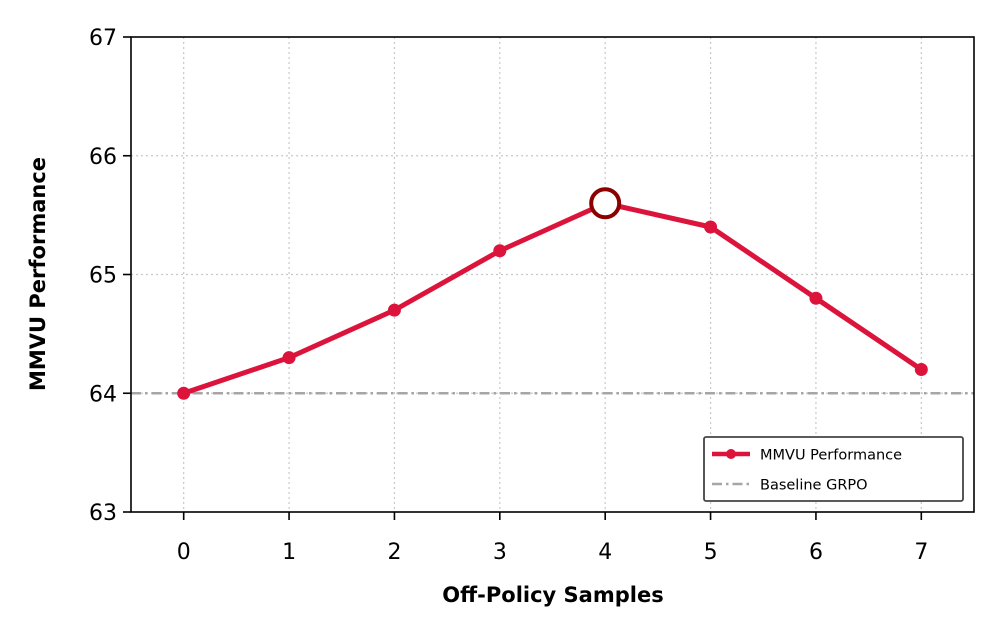 This screenshot has height=635, width=998. What do you see at coordinates (103, 157) in the screenshot?
I see `y-tick-label: 66` at bounding box center [103, 157].